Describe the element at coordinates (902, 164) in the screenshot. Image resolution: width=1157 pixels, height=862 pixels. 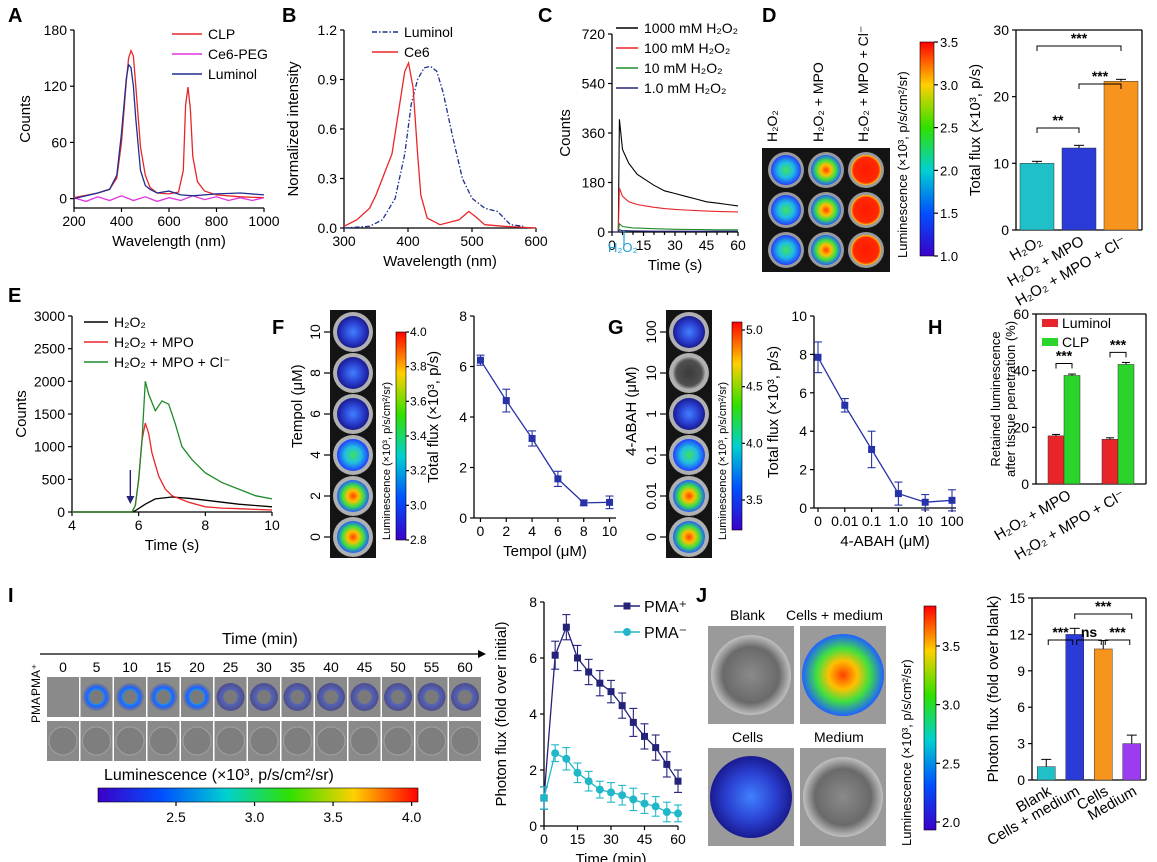
I see `colorbar-d-label: Luminescence (×10³, p/s/cm²/sr)` at that location.